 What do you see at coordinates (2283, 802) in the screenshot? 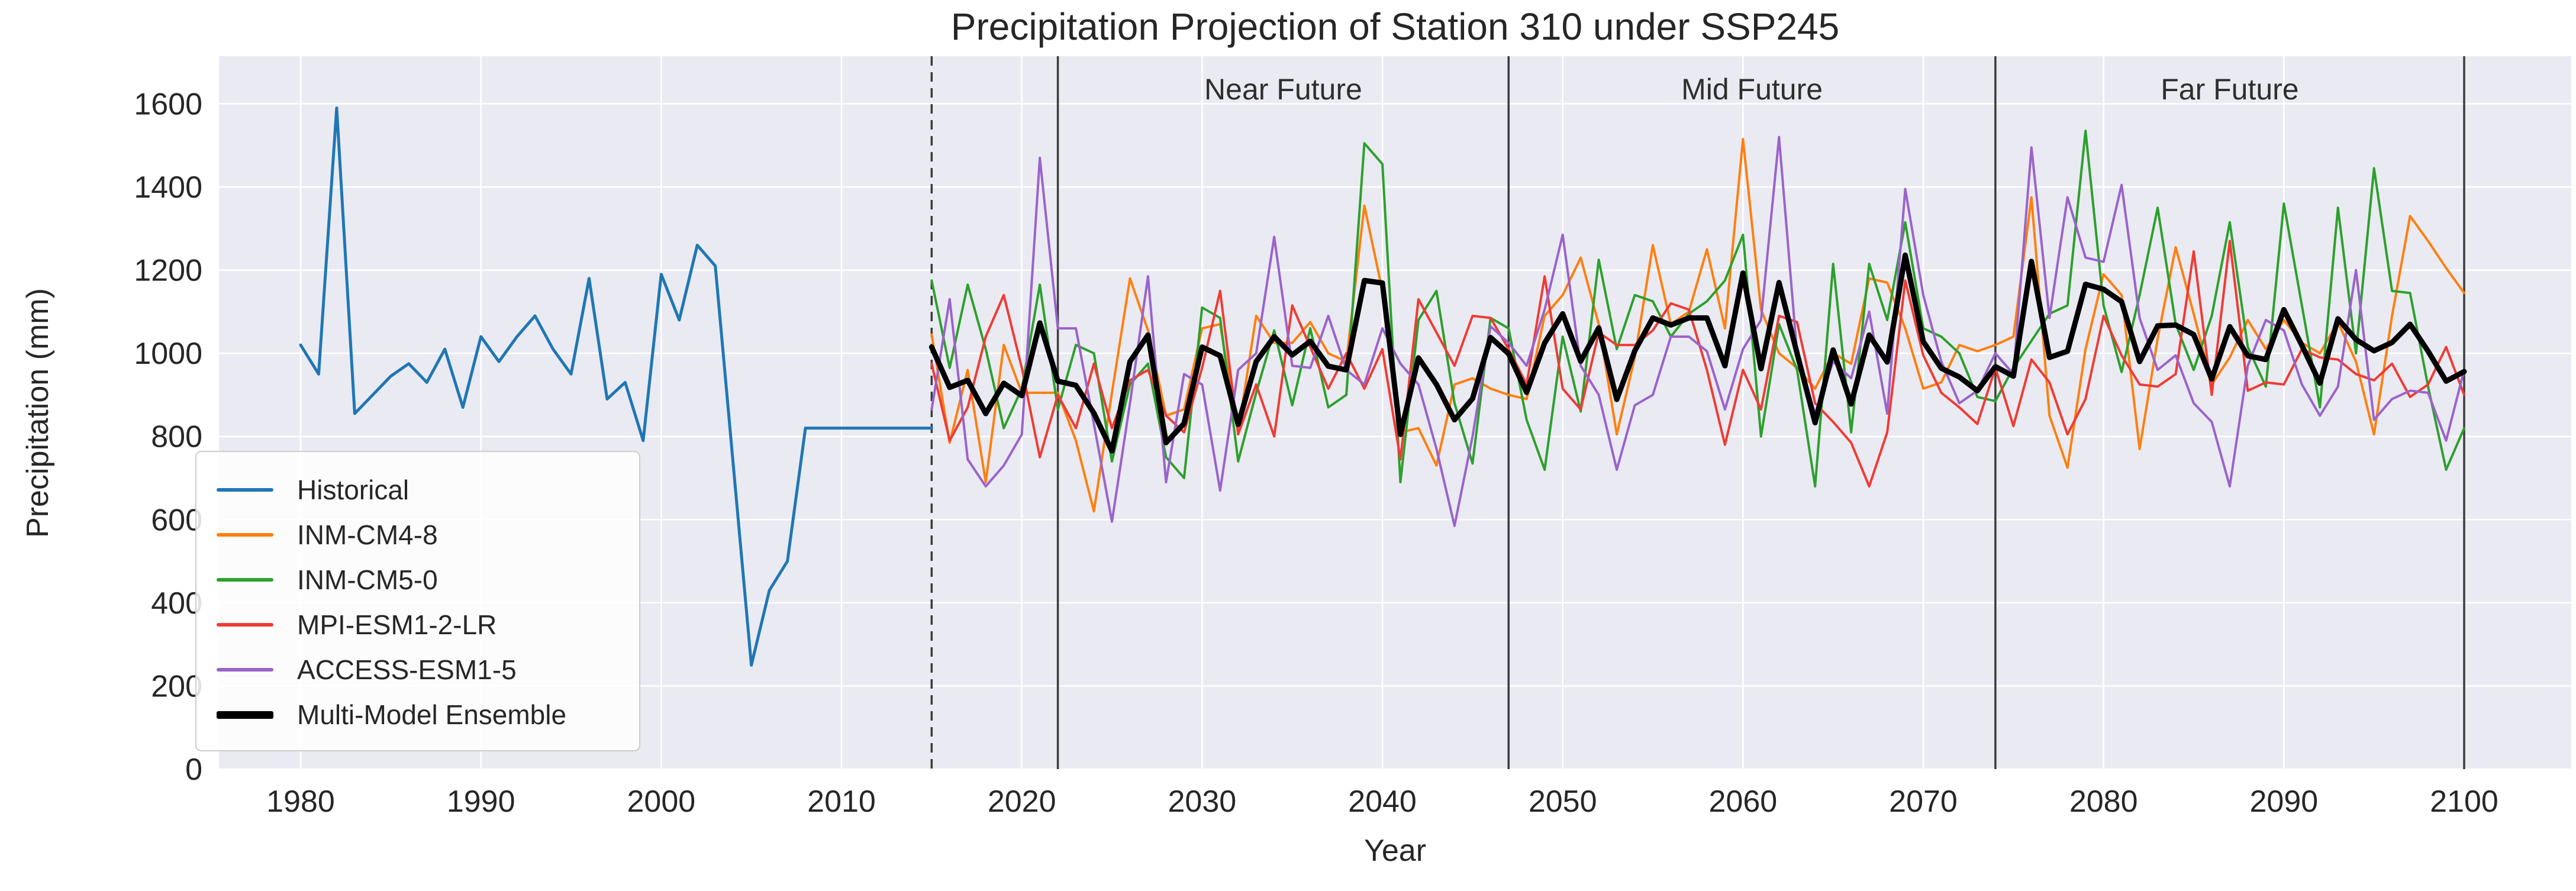
I see `x-tick-label: 2090` at bounding box center [2283, 802].